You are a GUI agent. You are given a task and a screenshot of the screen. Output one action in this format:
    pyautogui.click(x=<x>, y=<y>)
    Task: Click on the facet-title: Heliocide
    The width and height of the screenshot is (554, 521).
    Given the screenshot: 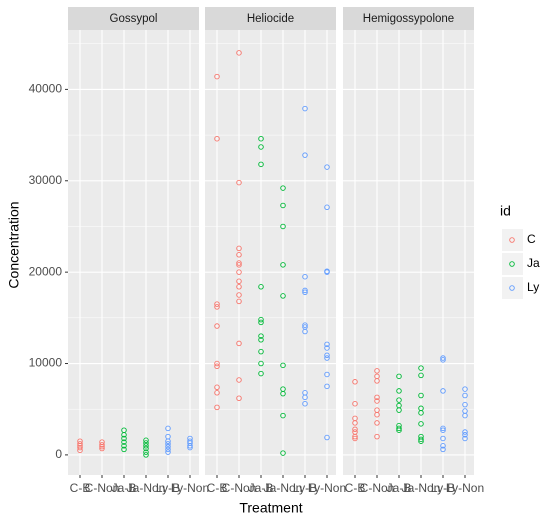 What is the action you would take?
    pyautogui.click(x=270, y=19)
    